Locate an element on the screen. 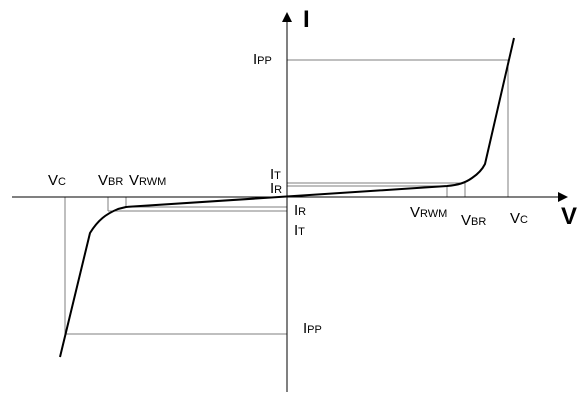 Image resolution: width=584 pixels, height=394 pixels. ir-top-label: IR is located at coordinates (276, 188).